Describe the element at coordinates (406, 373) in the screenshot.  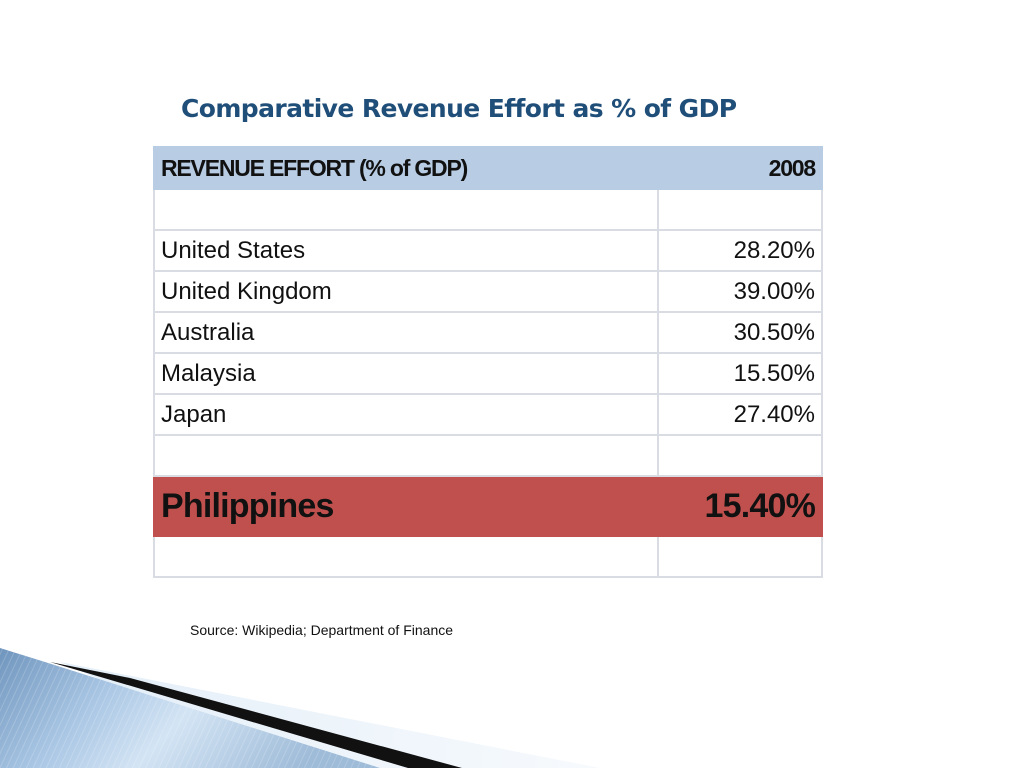
I see `country-cell: Malaysia` at that location.